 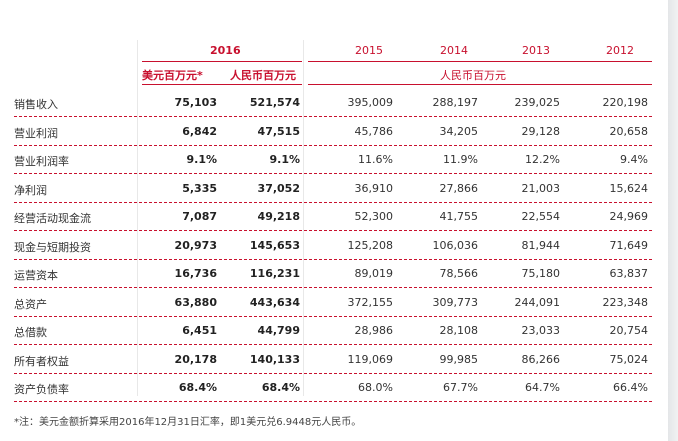 I want to click on table-row: 营业利润 6,842 47,515 45,786 34,205 29,128 20,658, so click(x=333, y=131).